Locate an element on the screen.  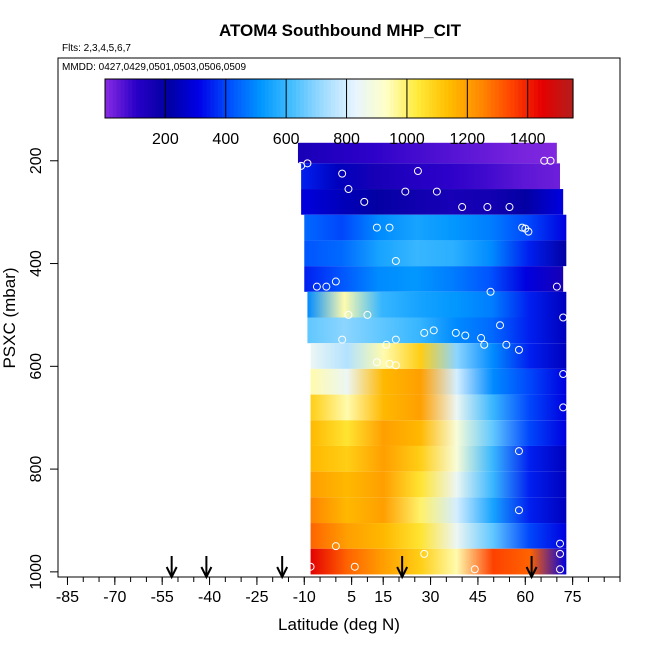
dates-text: MMDD: 0427,0429,0501,0503,0506,0509 is located at coordinates (154, 67).